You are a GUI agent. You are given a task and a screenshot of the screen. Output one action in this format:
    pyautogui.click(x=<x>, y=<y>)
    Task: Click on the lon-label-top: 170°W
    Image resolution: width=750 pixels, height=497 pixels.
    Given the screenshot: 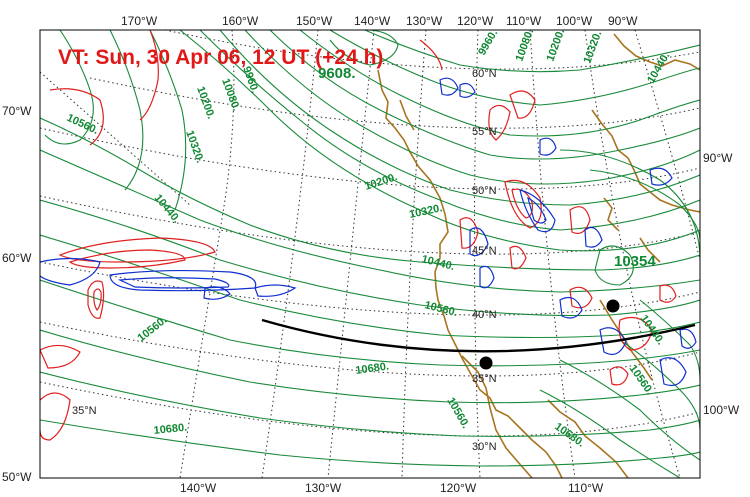 What is the action you would take?
    pyautogui.click(x=139, y=21)
    